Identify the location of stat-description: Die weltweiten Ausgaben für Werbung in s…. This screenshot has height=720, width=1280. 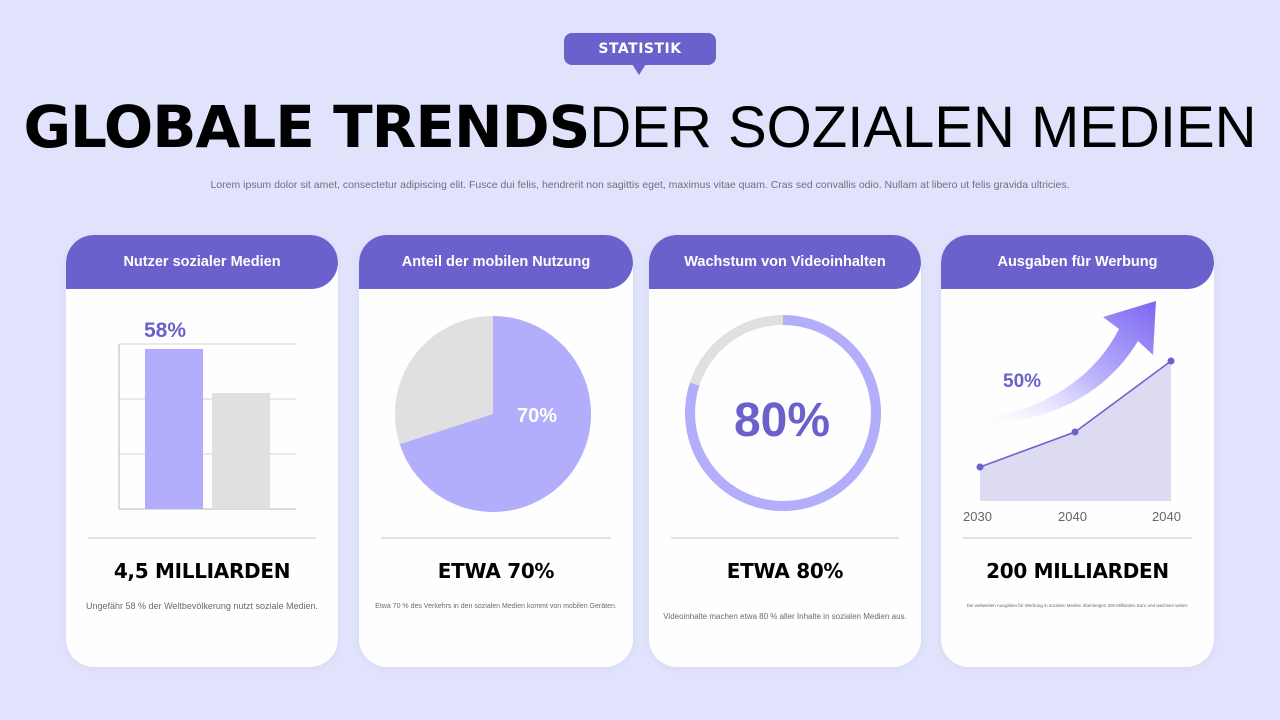
(1077, 605).